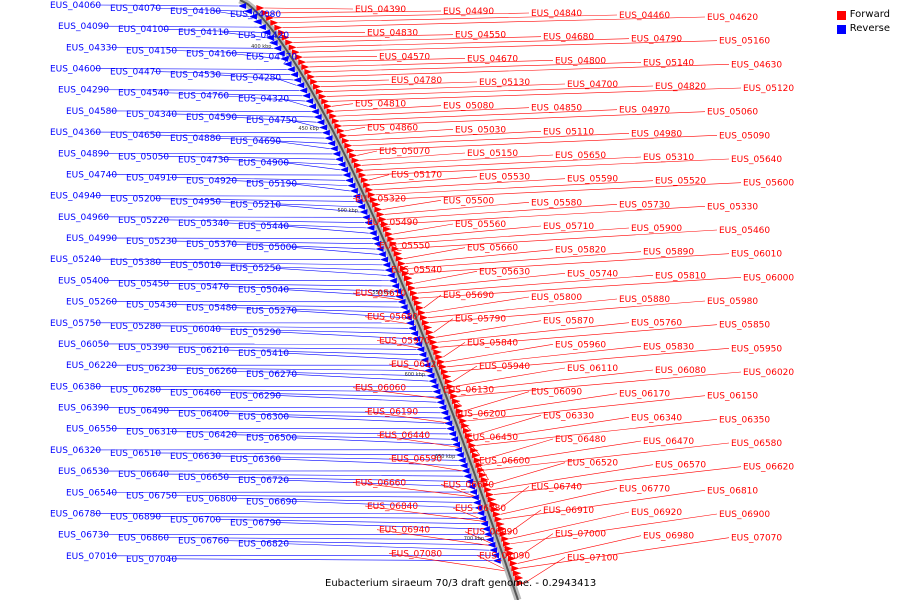  Describe the element at coordinates (263, 36) in the screenshot. I see `reverse-gene-label: EUS_04420` at that location.